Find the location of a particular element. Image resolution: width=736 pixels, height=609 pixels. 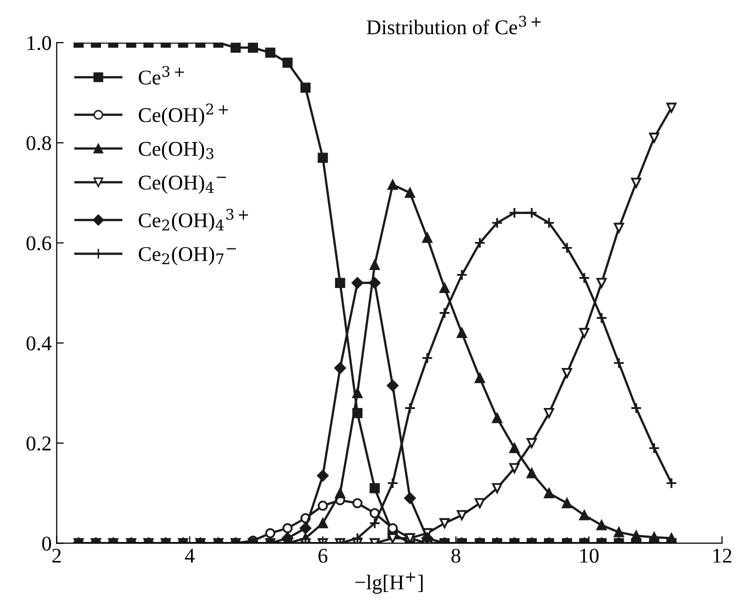

x-tick-label: 4 is located at coordinates (189, 555).